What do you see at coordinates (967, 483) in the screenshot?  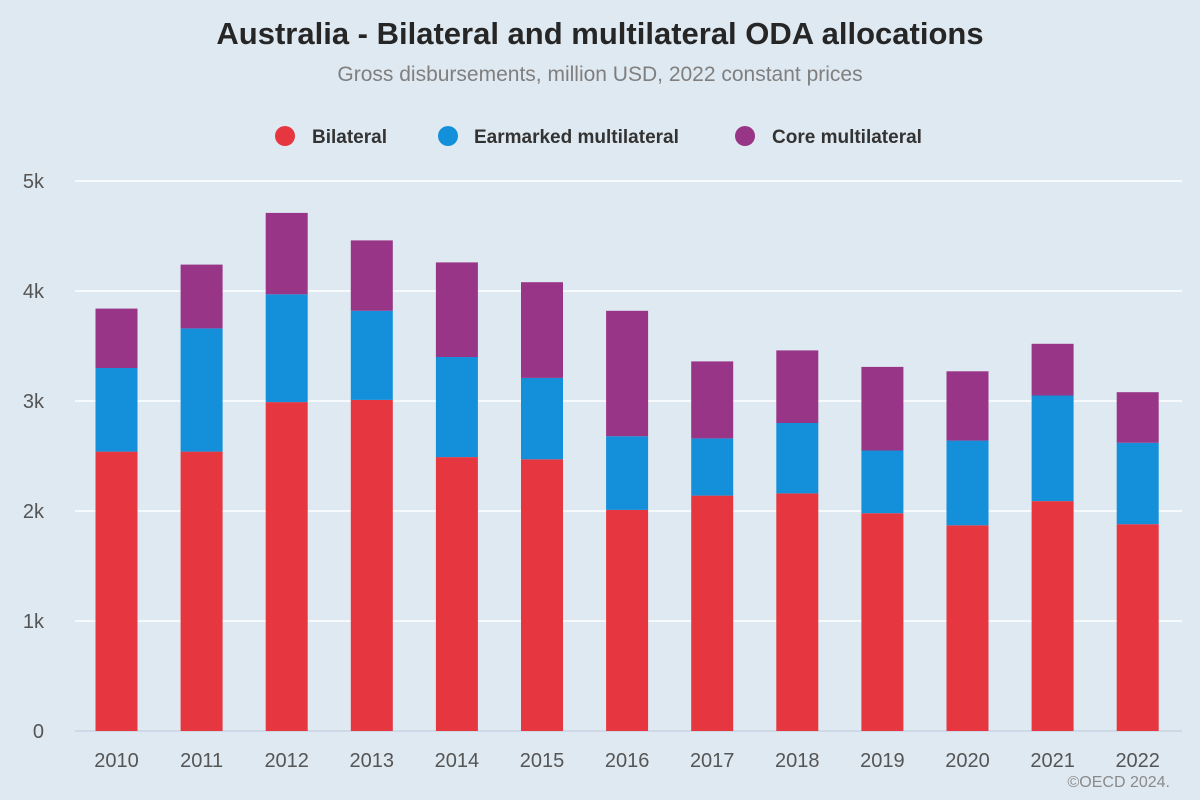 I see `bar-earmarked-multilateral-2020` at bounding box center [967, 483].